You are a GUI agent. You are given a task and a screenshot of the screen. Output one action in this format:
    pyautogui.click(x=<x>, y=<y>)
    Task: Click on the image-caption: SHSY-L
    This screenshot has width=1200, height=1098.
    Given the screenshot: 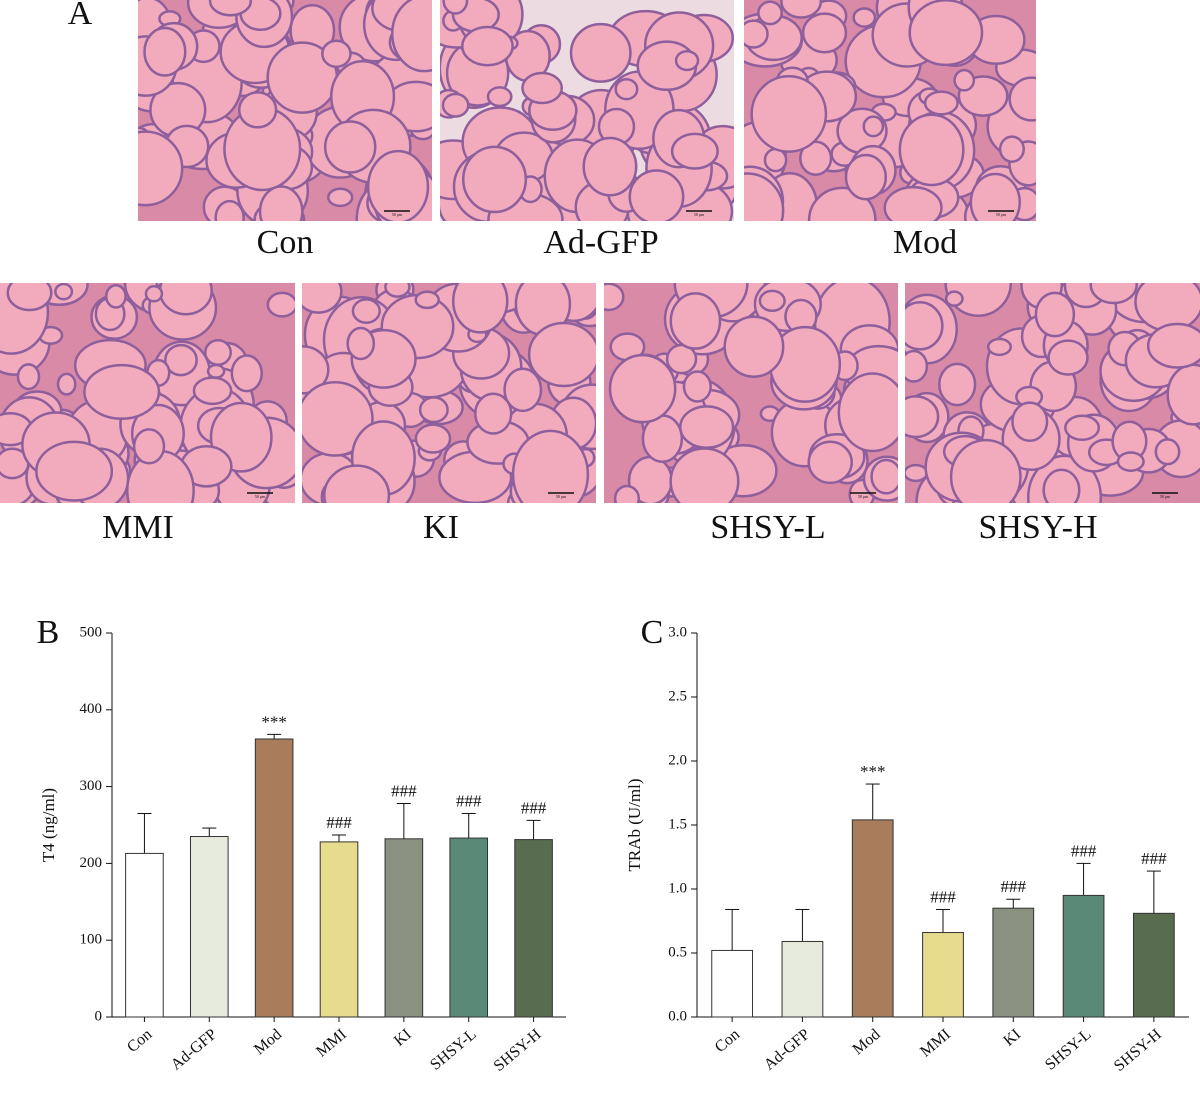 What is the action you would take?
    pyautogui.click(x=767, y=527)
    